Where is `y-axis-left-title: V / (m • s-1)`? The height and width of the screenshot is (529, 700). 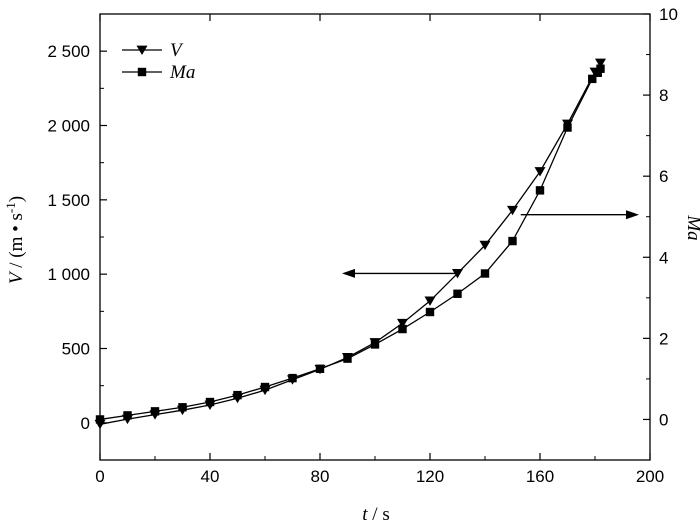
y-axis-left-title: V / (m • s-1) is located at coordinates (15, 240).